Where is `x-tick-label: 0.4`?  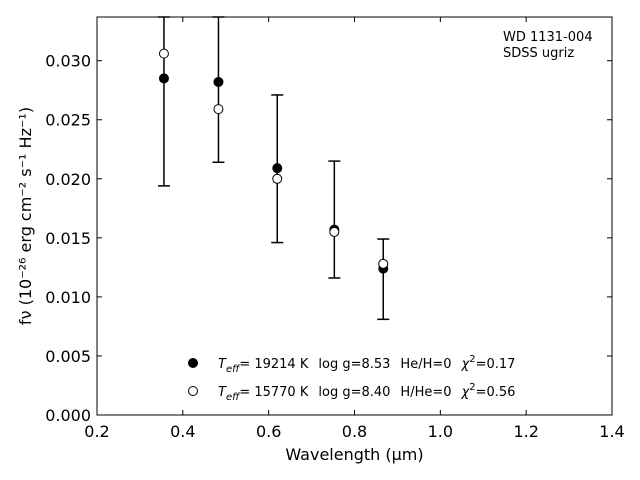 x-tick-label: 0.4 is located at coordinates (182, 431).